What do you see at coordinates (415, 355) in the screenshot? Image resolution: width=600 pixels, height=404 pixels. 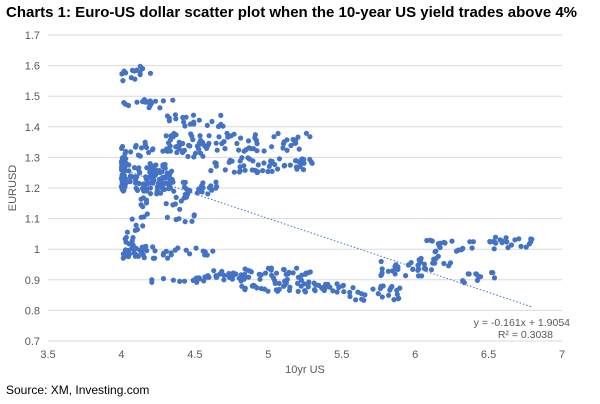 I see `x-tick-label: 6` at bounding box center [415, 355].